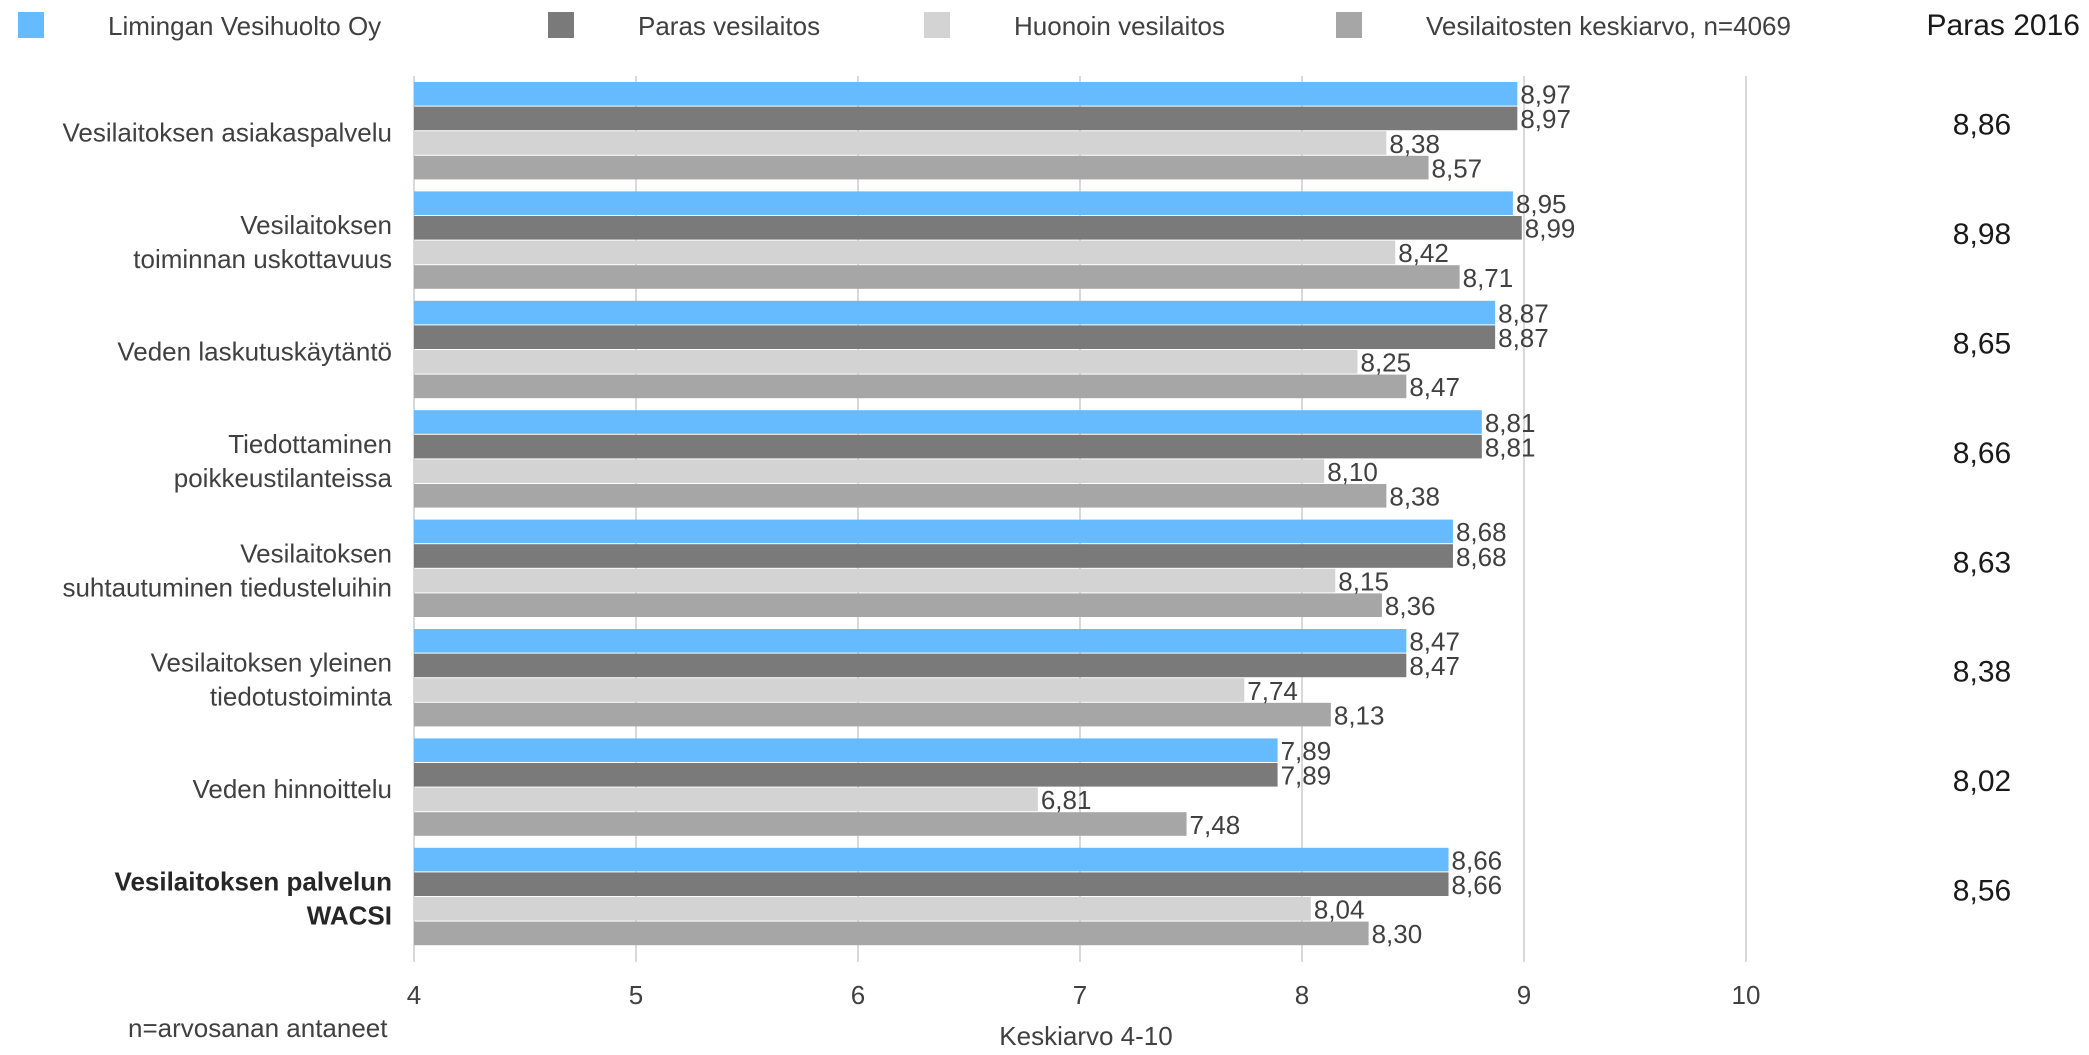  Describe the element at coordinates (1085, 1036) in the screenshot. I see `x-axis-label: Keskiarvo 4-10` at that location.